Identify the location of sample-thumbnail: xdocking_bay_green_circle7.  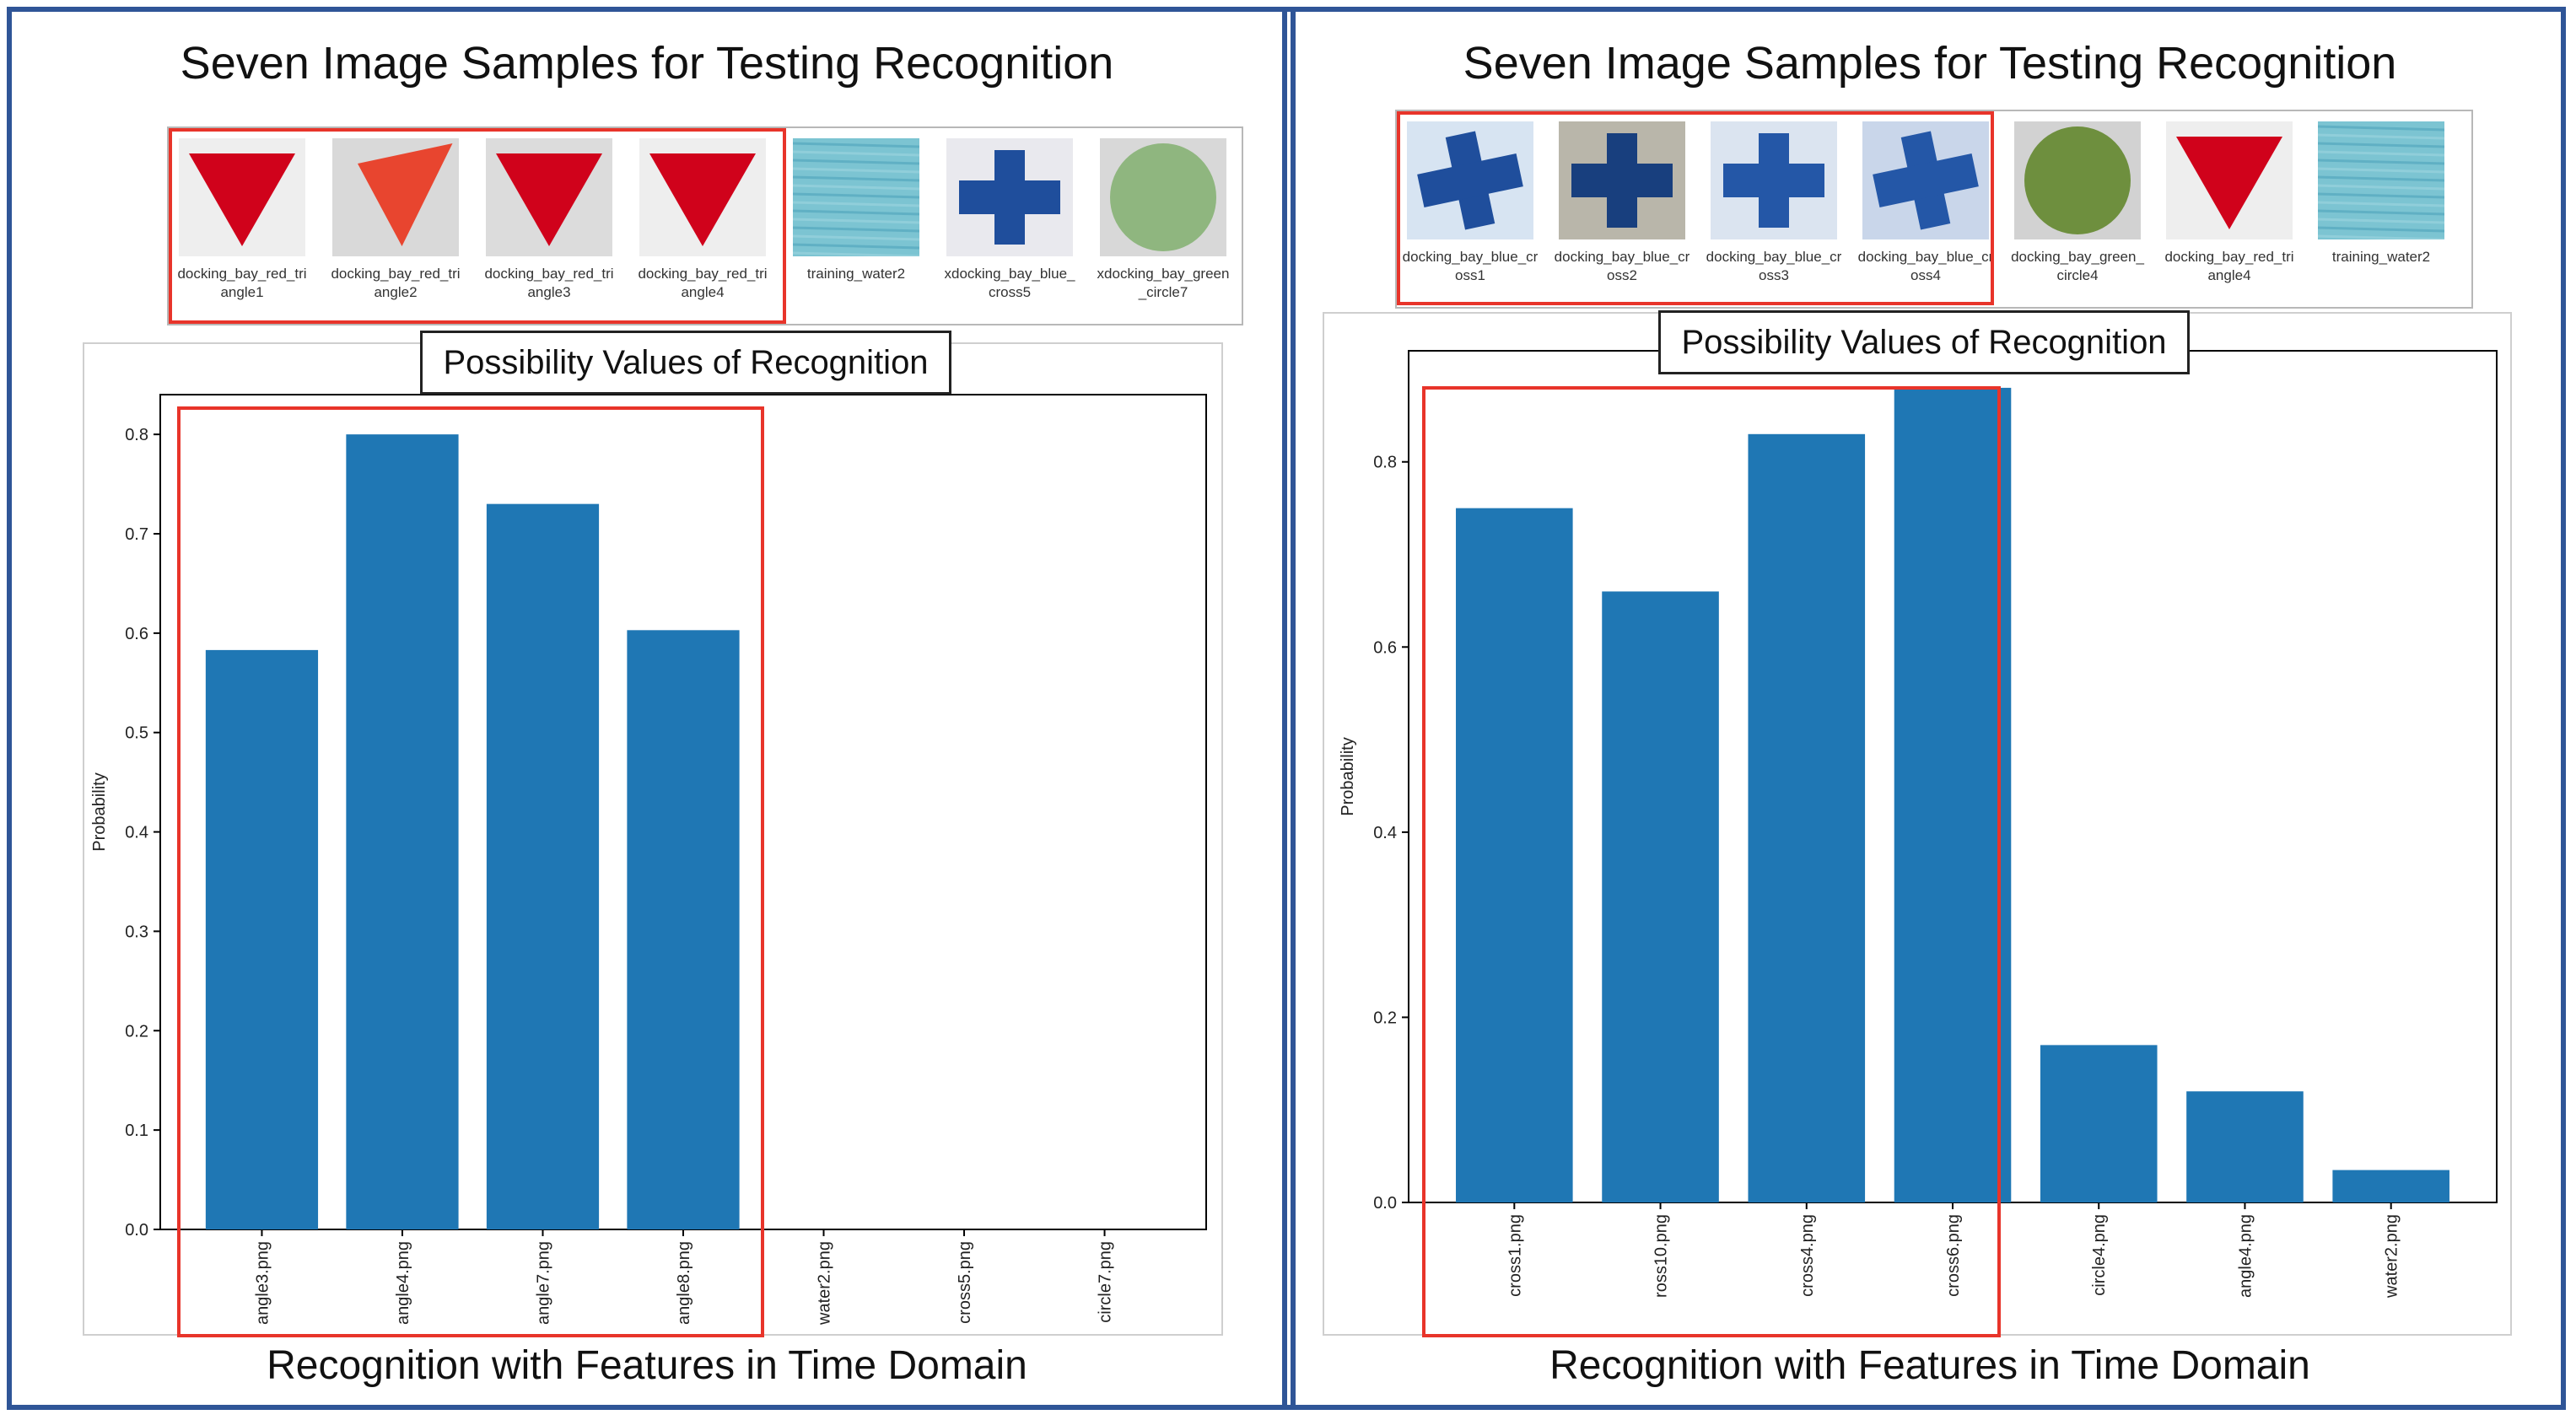
(1163, 226).